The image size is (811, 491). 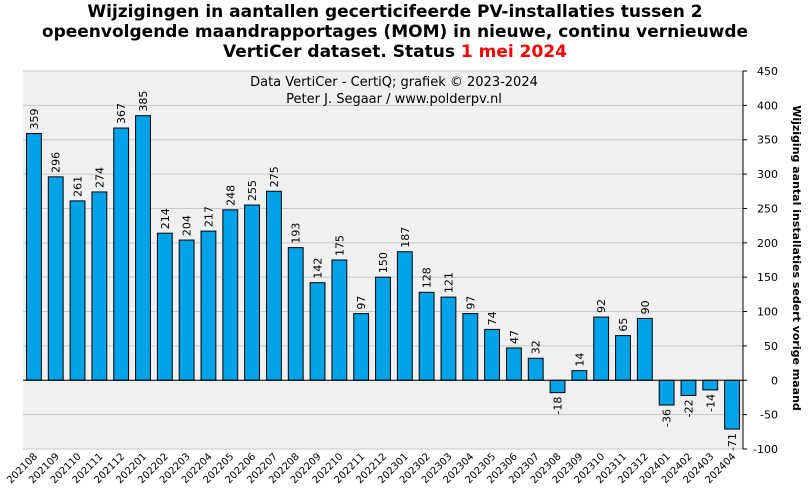 What do you see at coordinates (765, 449) in the screenshot?
I see `y-tick-label: -100` at bounding box center [765, 449].